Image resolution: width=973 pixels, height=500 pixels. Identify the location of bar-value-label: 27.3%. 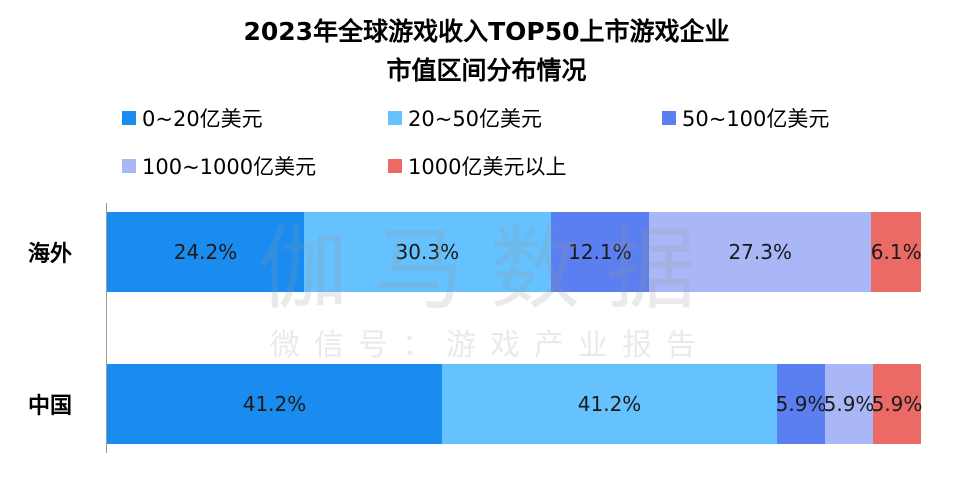
(760, 252).